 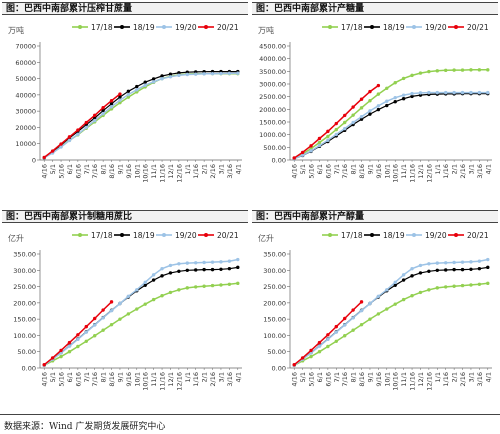 I want to click on x-tick-label: 7/16, so click(x=95, y=171).